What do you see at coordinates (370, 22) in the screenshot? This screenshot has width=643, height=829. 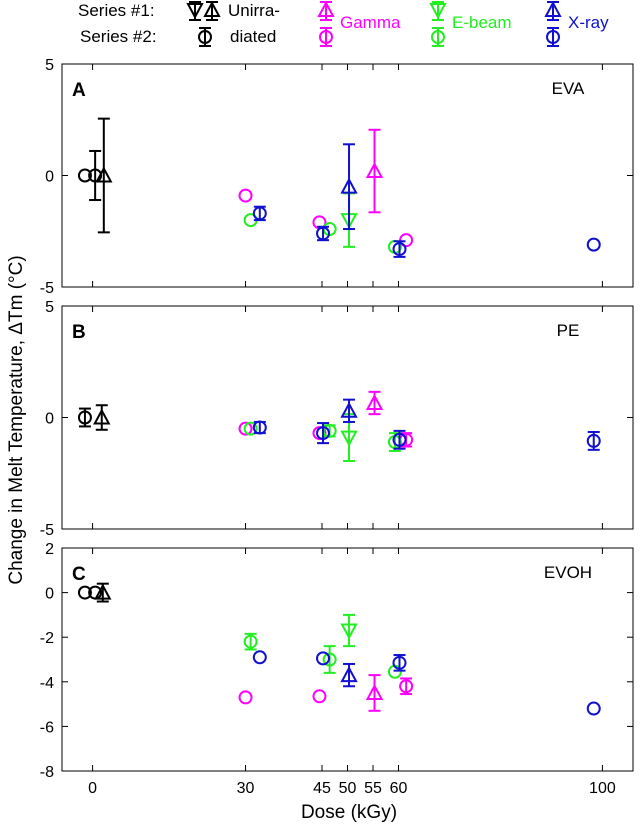 I see `legend-gamma-label: Gamma` at bounding box center [370, 22].